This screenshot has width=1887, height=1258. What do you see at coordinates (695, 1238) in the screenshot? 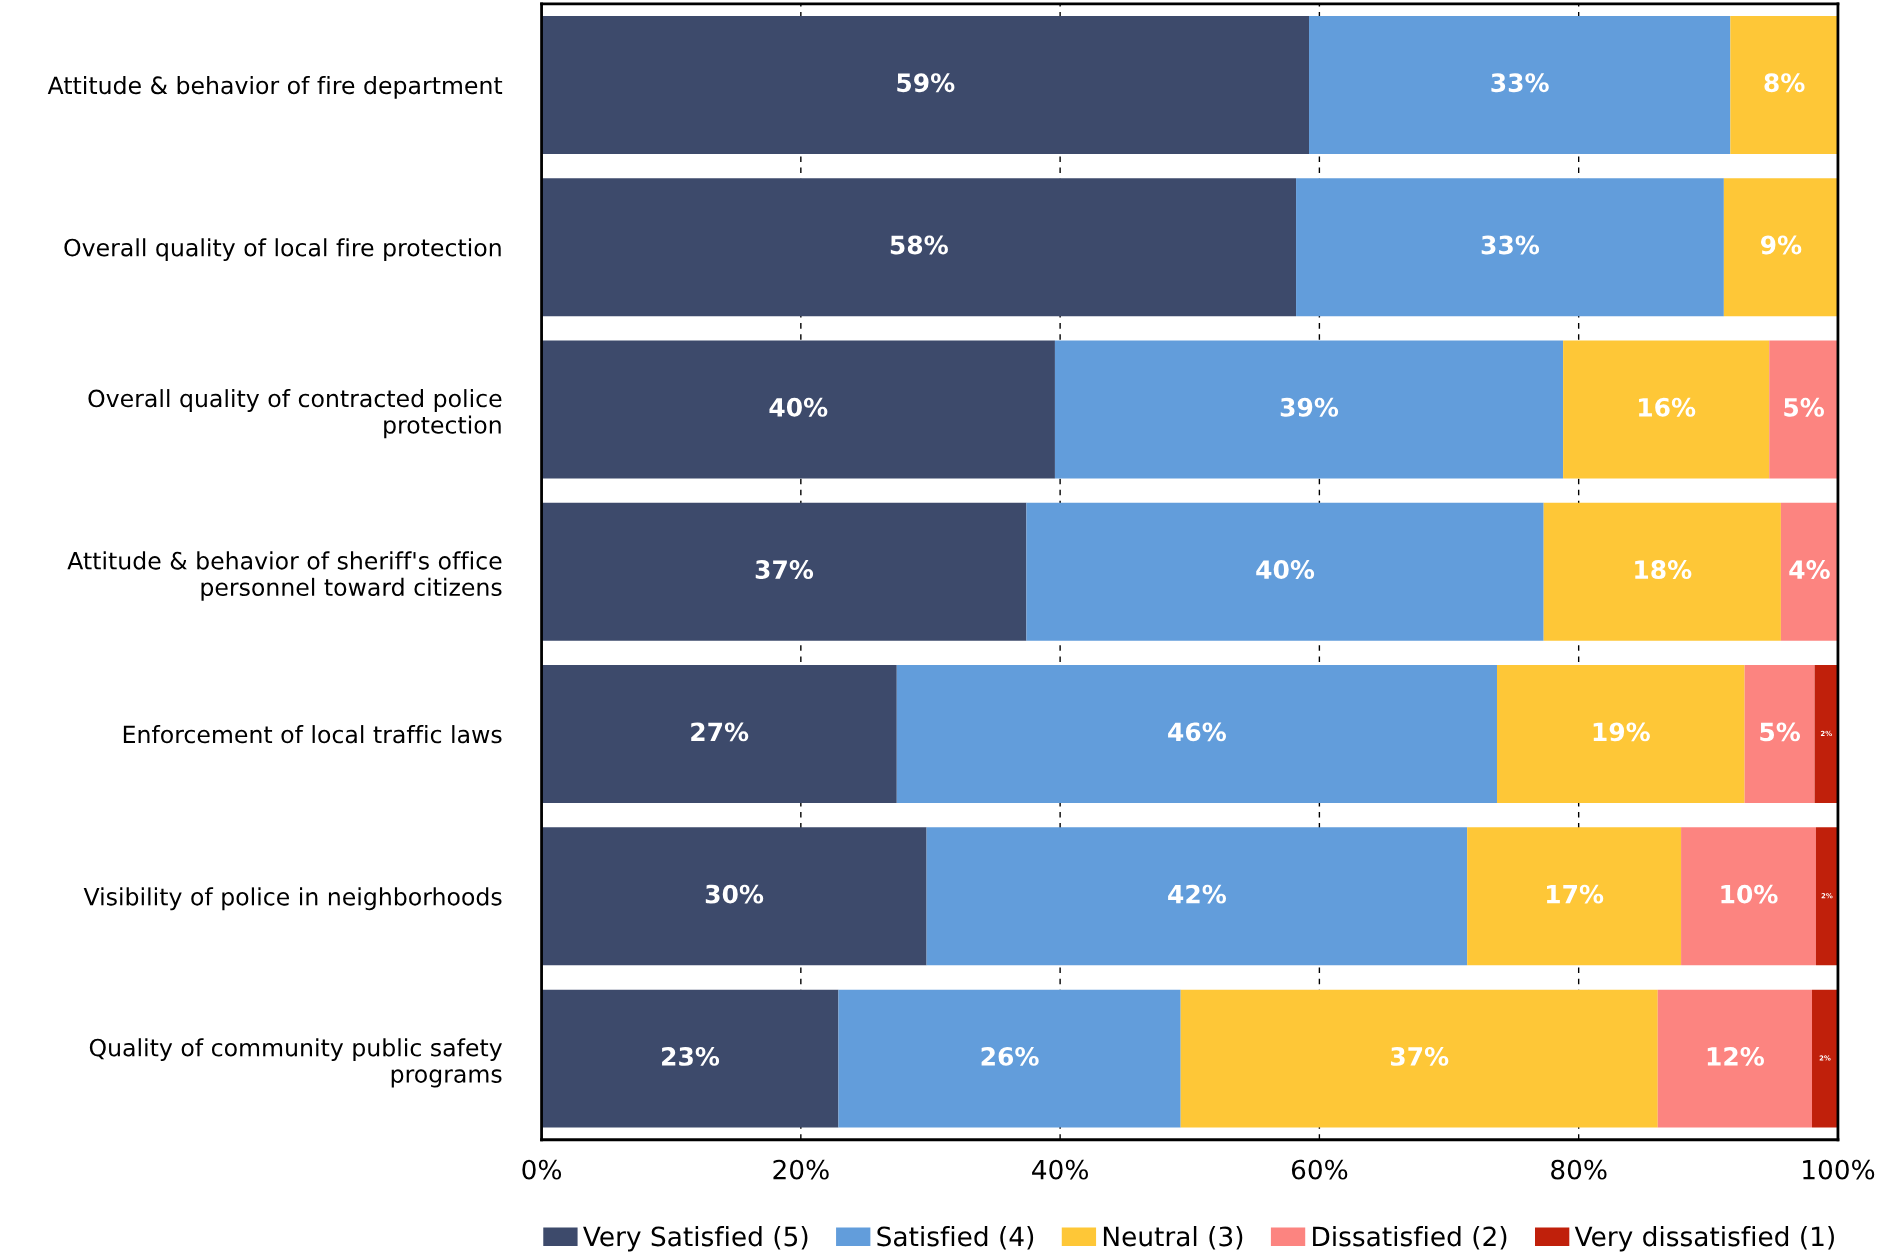
I see `legend-label: Very Satisfied (5)` at bounding box center [695, 1238].